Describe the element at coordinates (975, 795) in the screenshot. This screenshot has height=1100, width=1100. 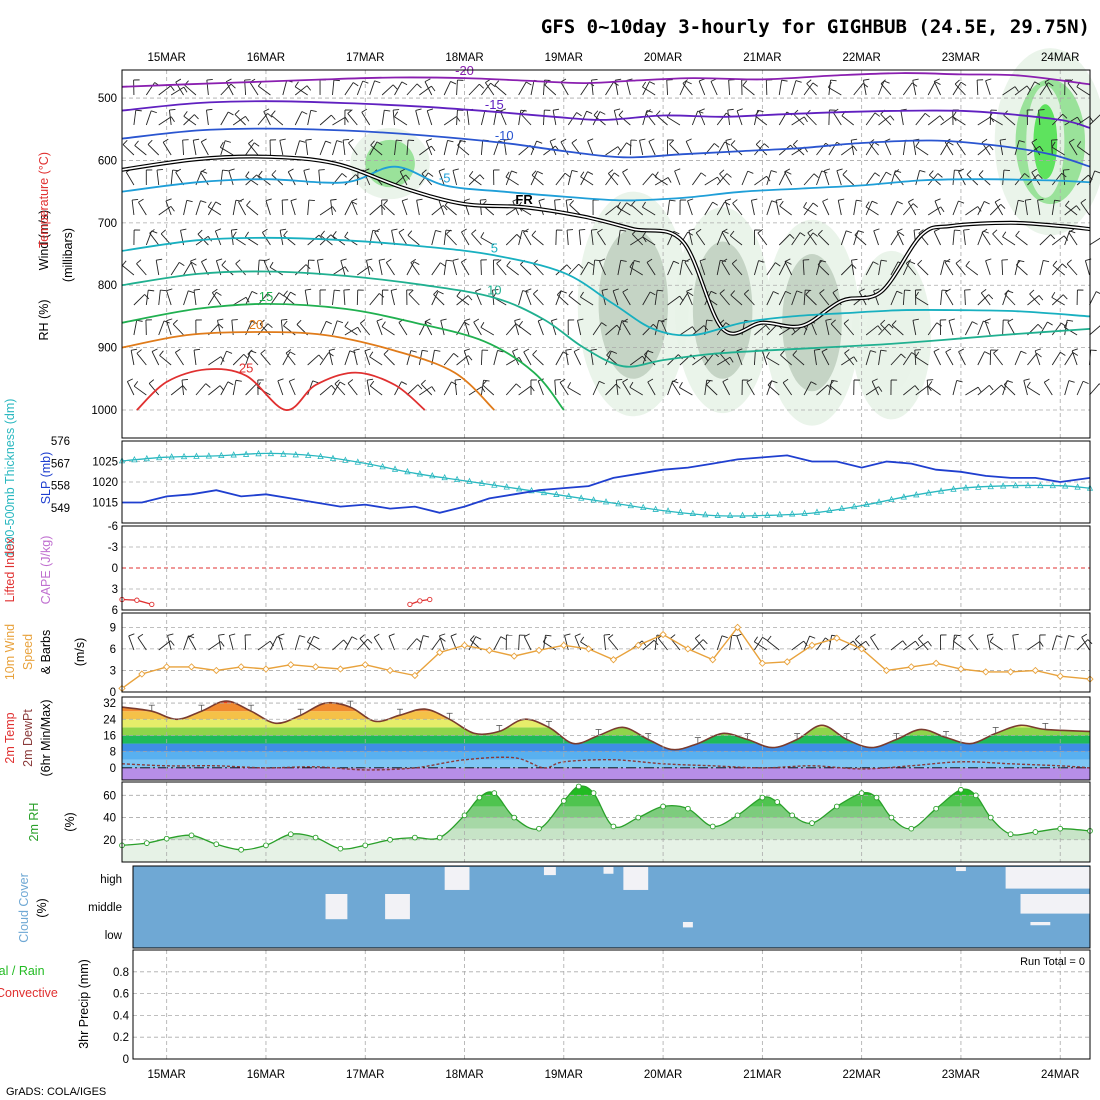
I see `rh-marker` at that location.